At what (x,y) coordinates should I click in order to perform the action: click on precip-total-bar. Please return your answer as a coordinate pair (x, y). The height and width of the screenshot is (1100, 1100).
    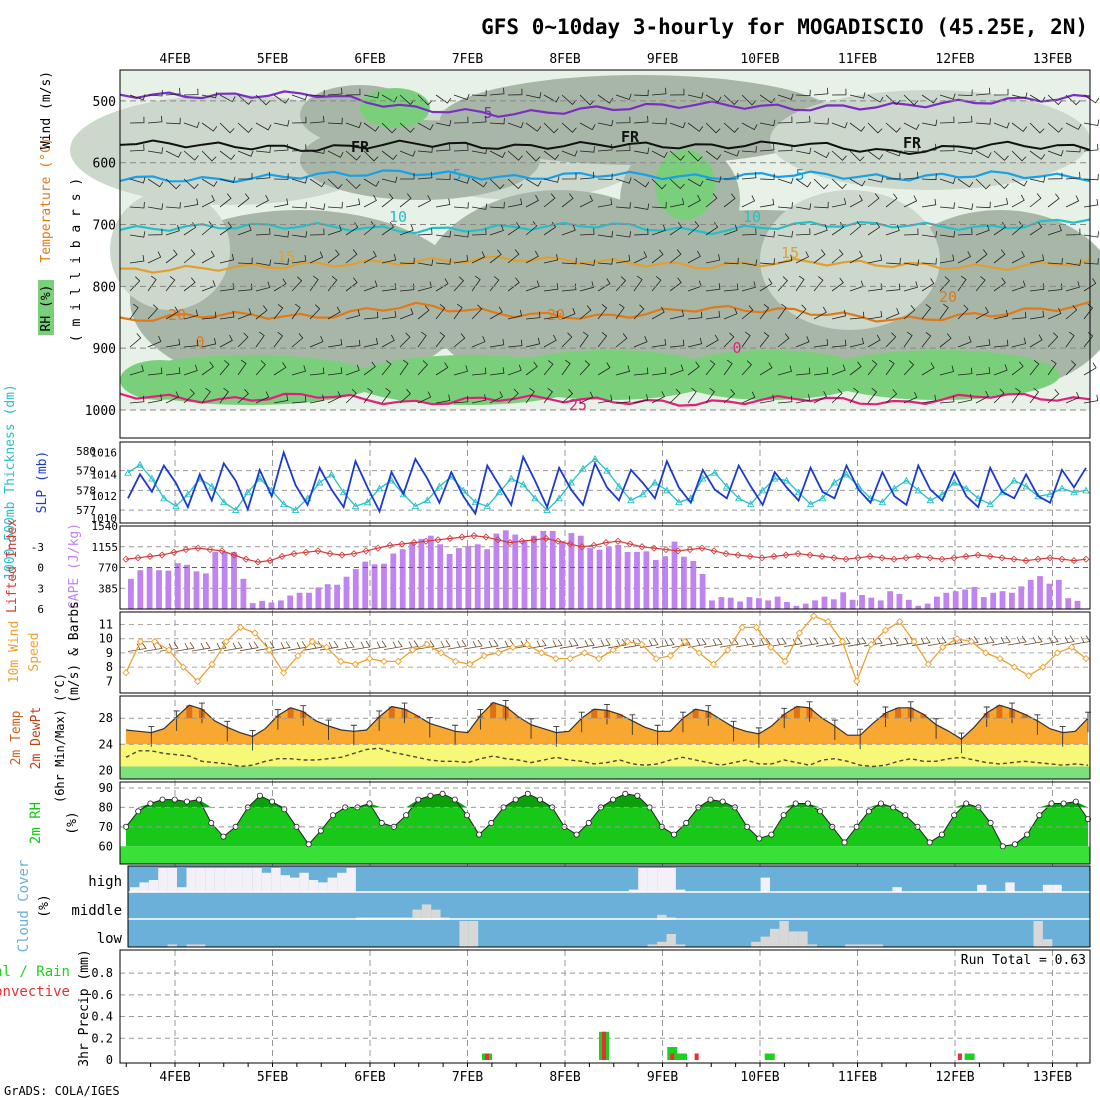
    Looking at the image, I should click on (769, 1056).